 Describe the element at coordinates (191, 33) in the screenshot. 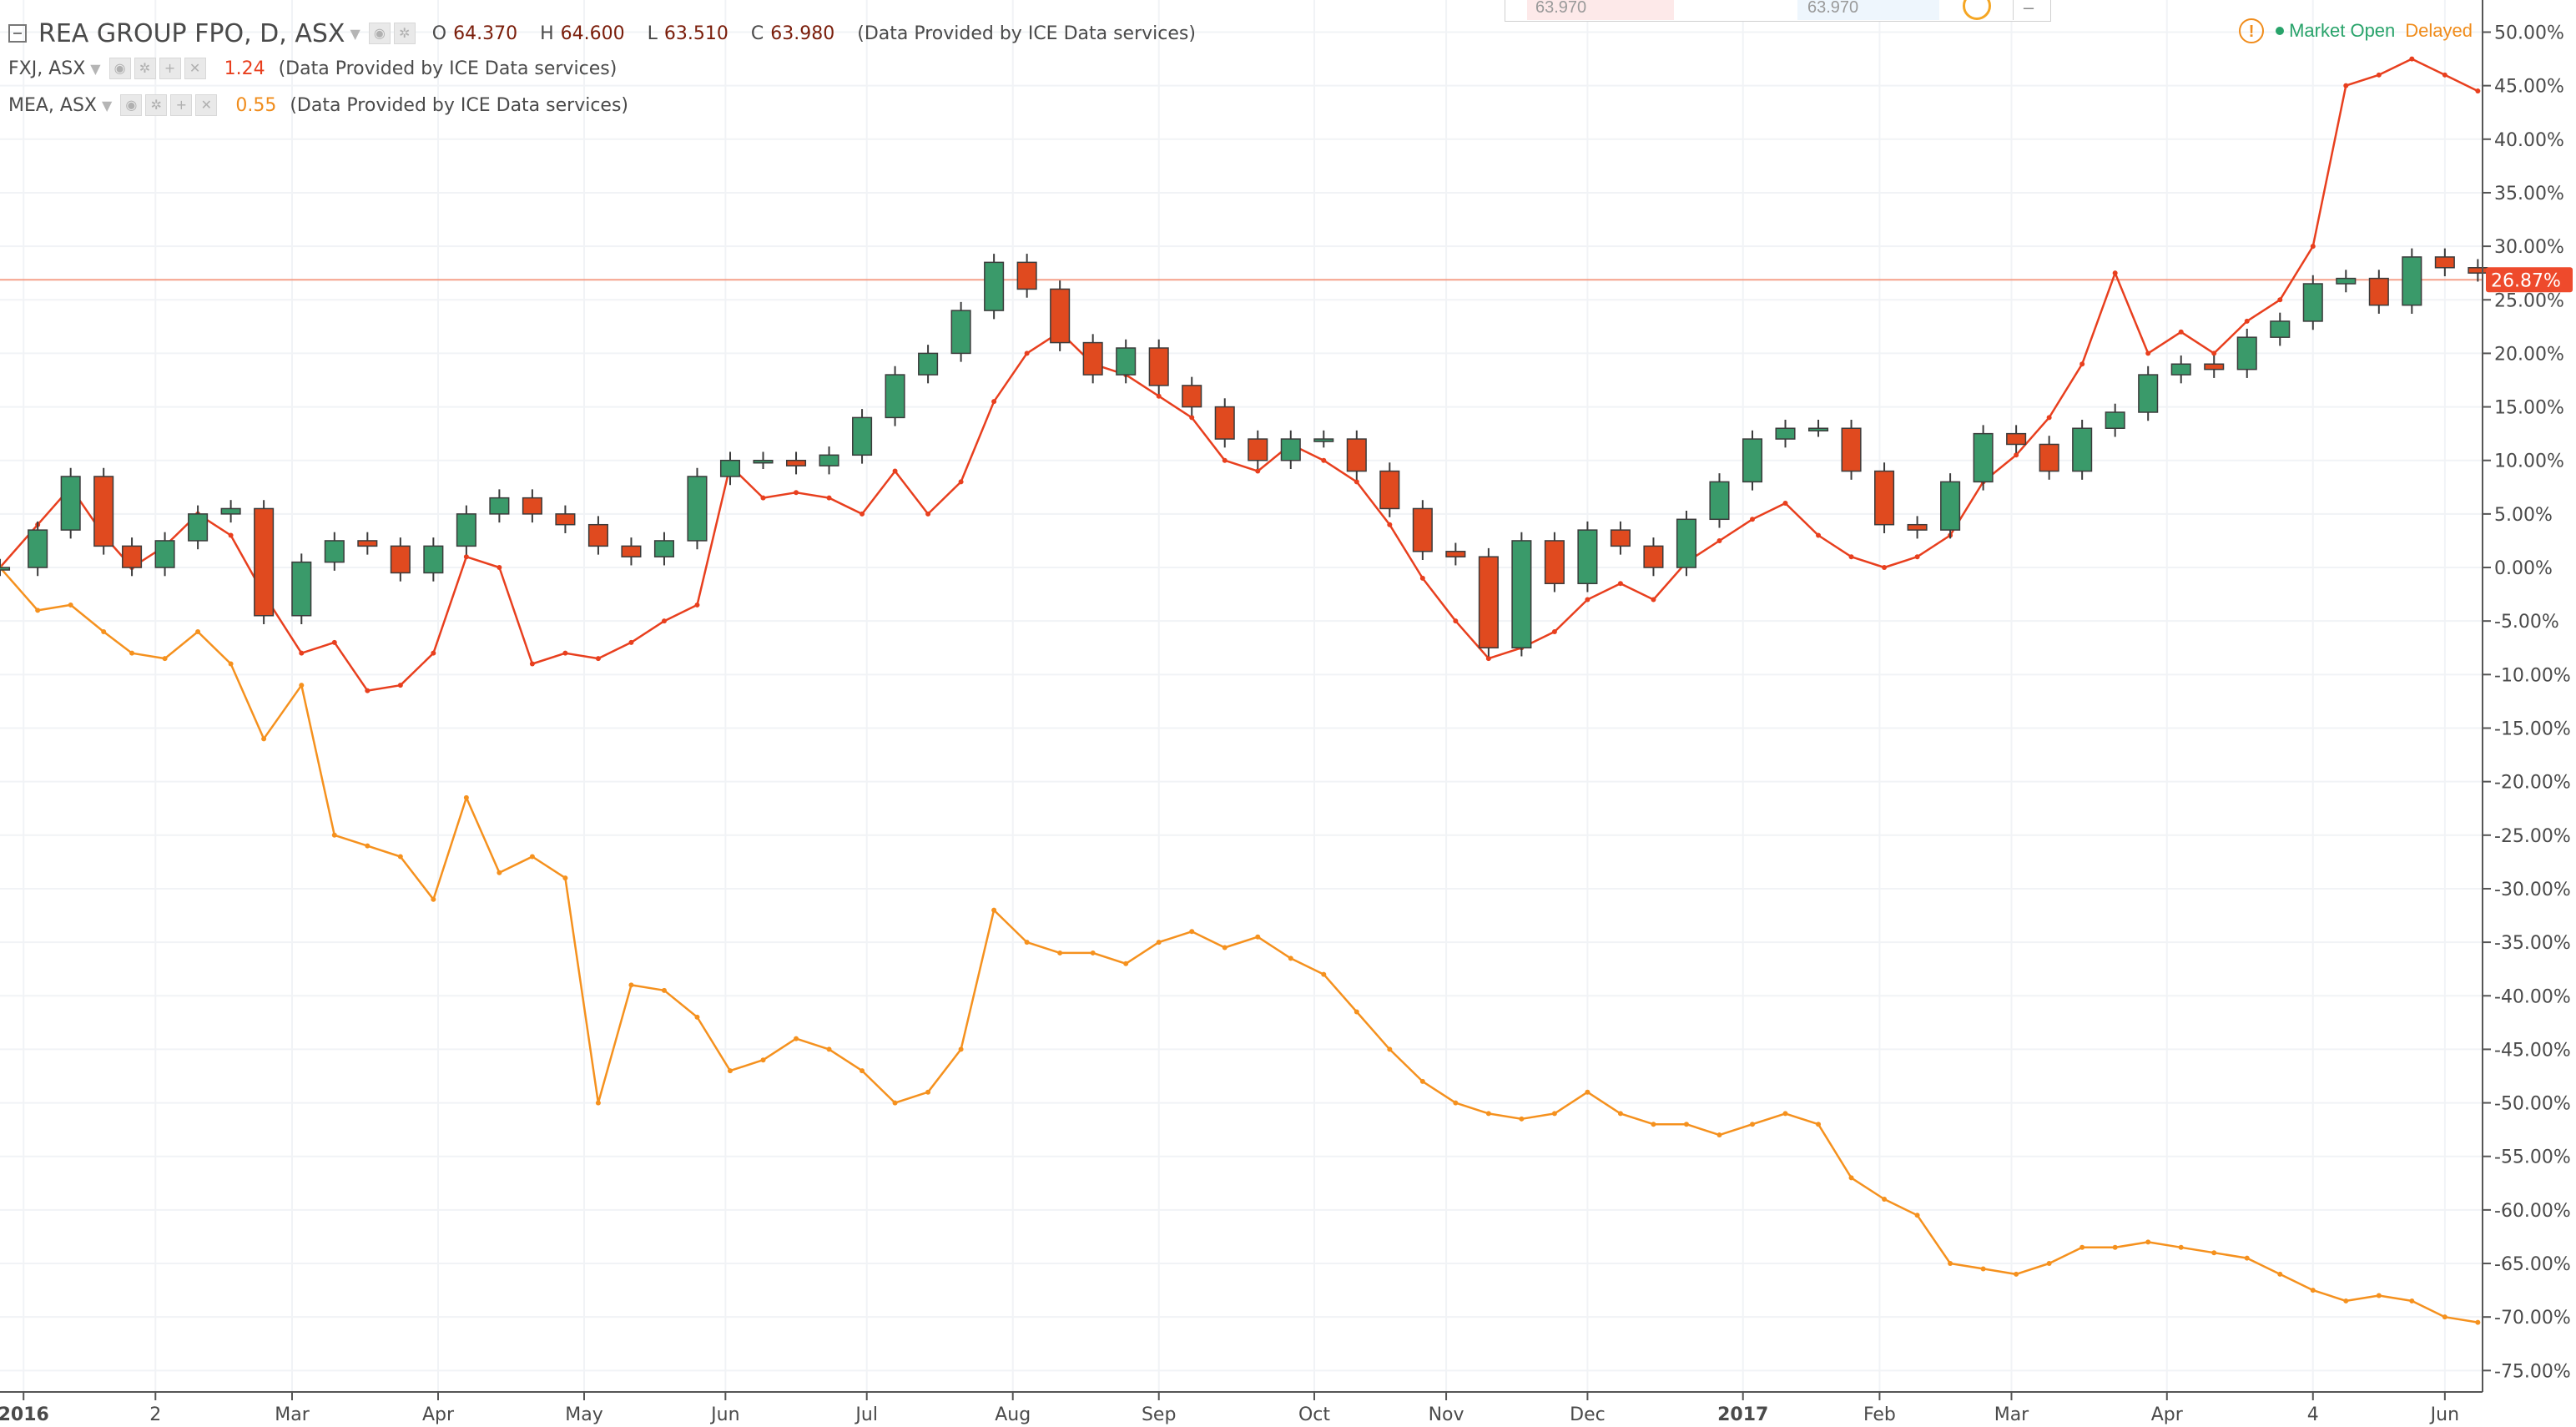

I see `main-symbol-title: REA GROUP FPO, D, ASX` at that location.